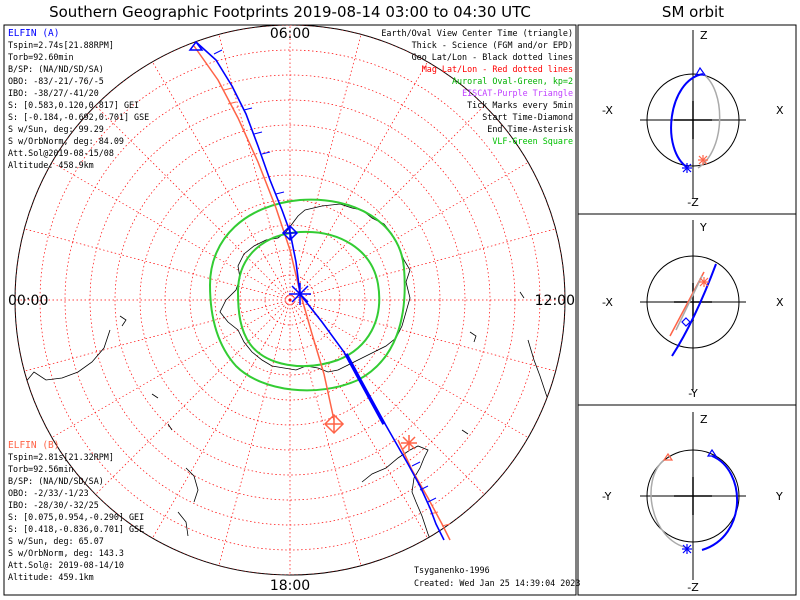  What do you see at coordinates (424, 490) in the screenshot?
I see `elfin-b-footprint-line-south` at bounding box center [424, 490].